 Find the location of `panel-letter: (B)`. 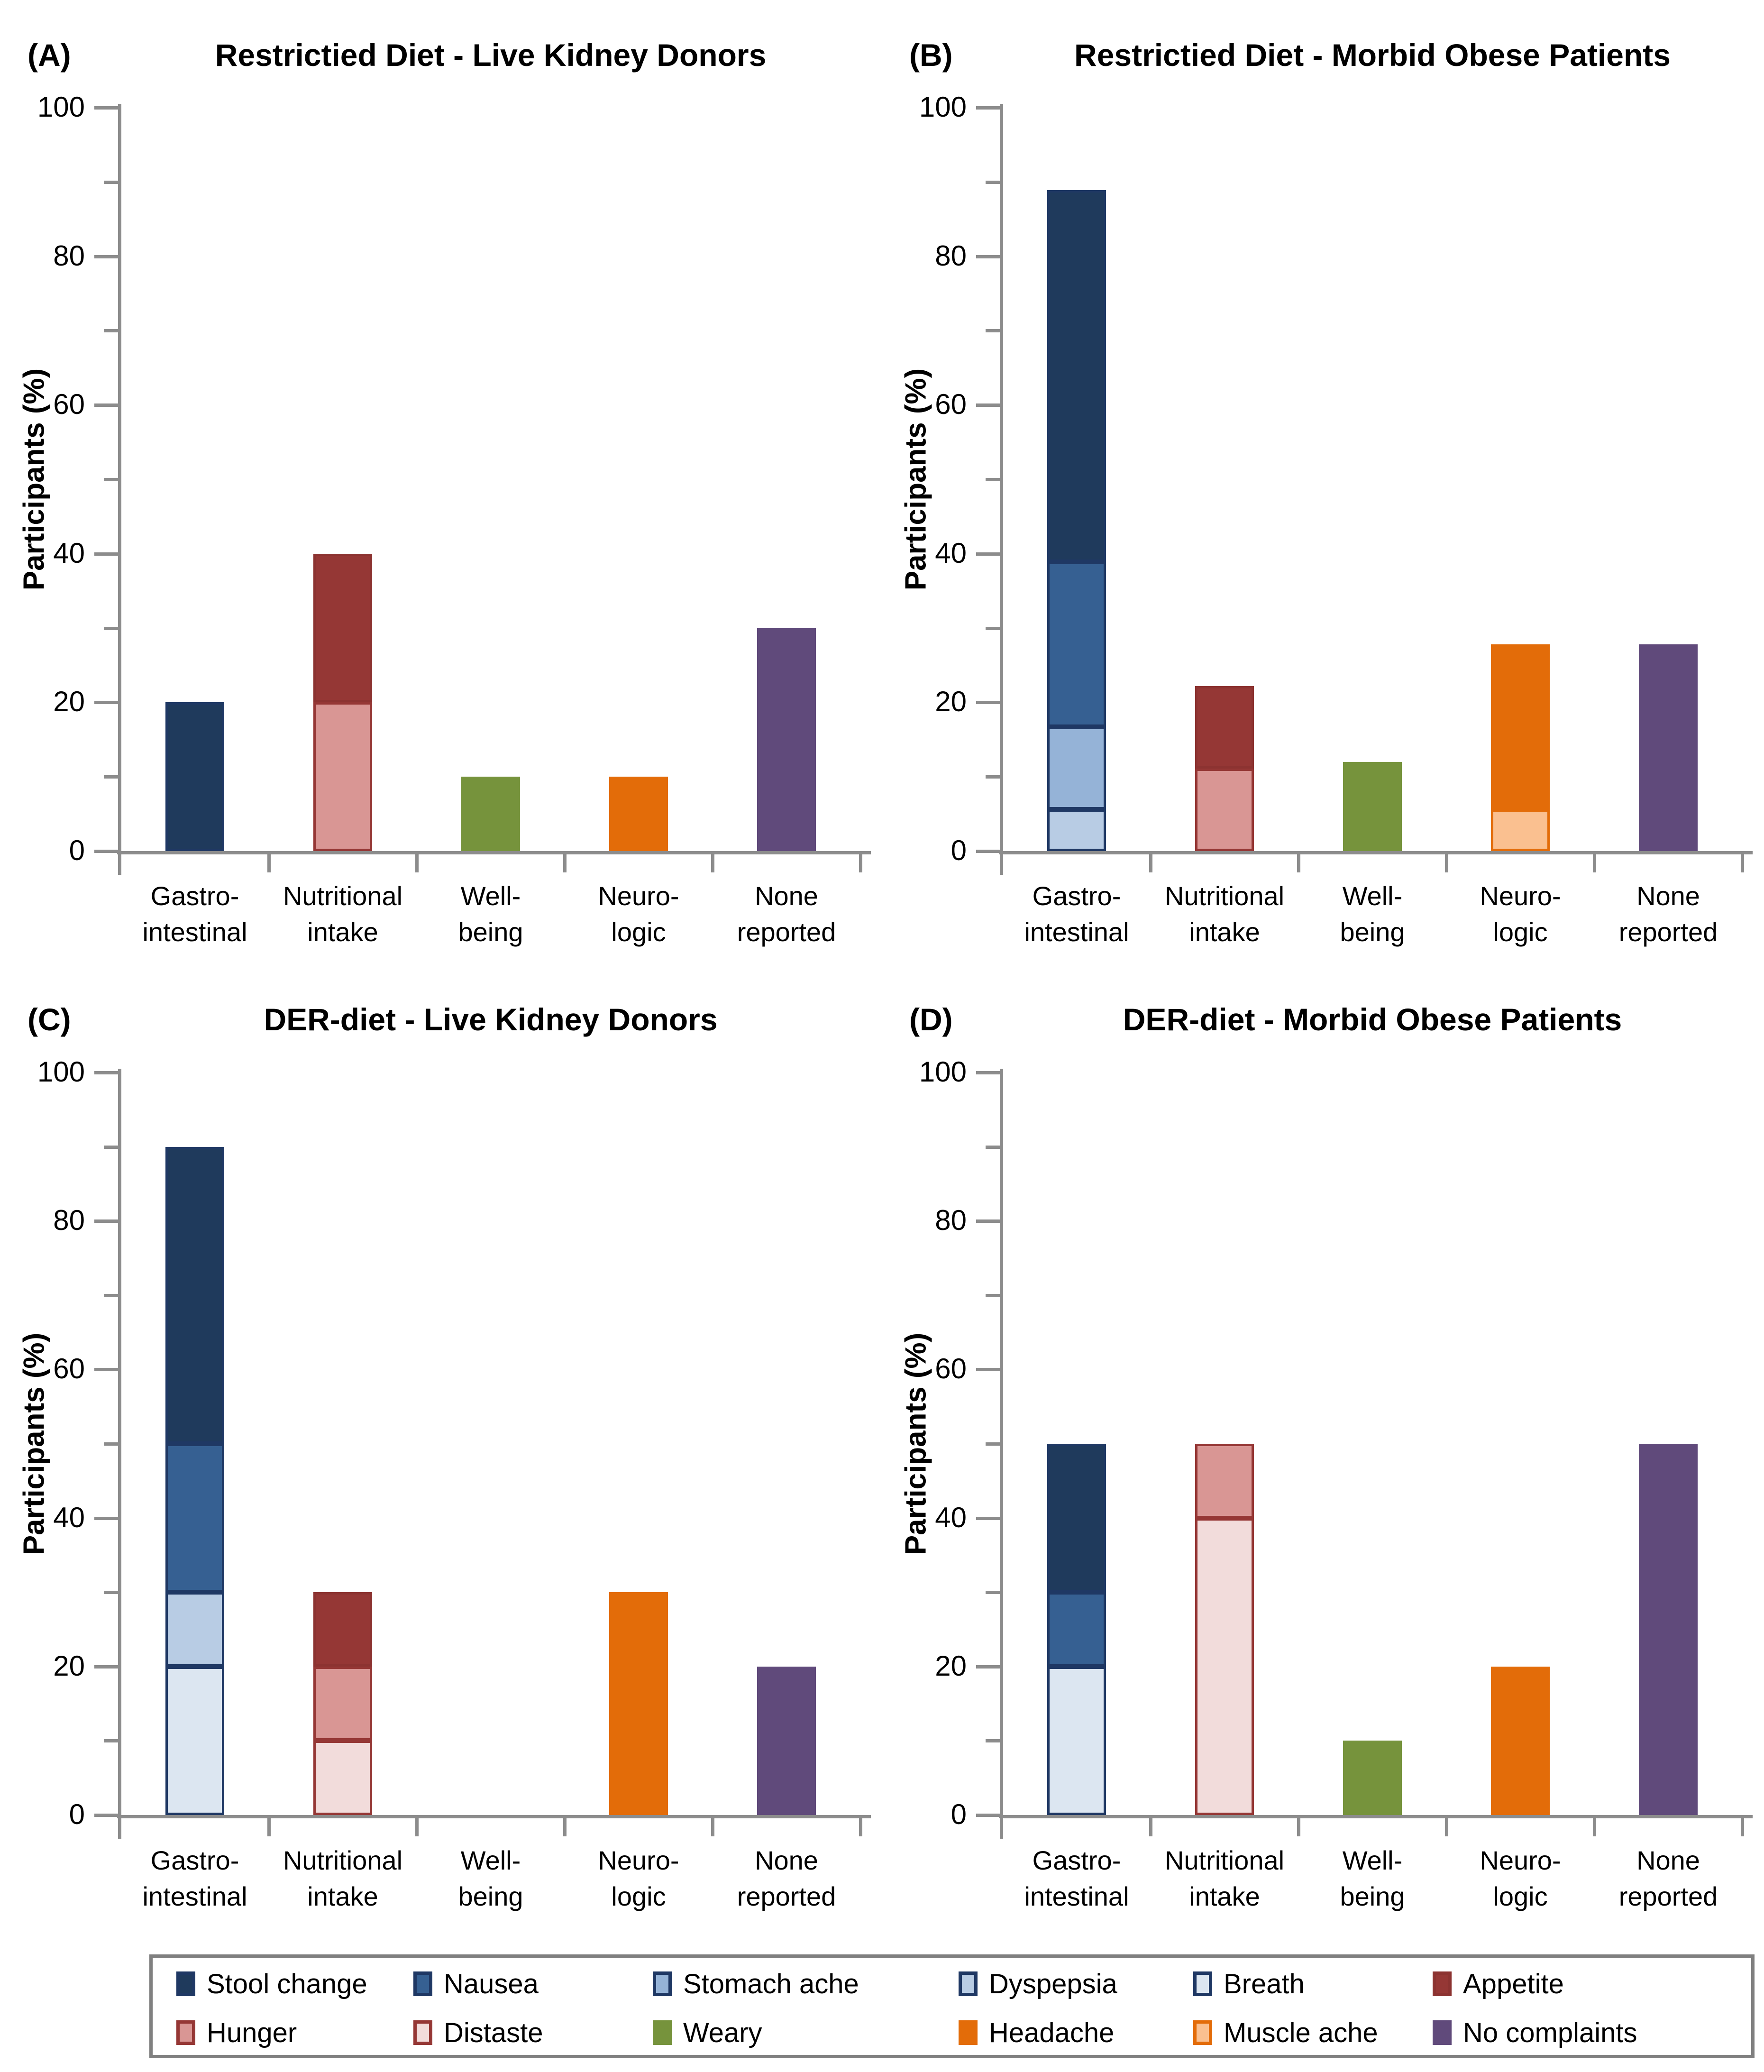

panel-letter: (B) is located at coordinates (931, 55).